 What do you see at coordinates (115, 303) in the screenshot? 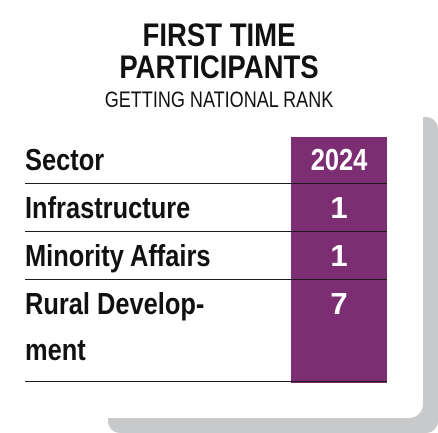
I see `row-label-line-1: Rural Develop-` at bounding box center [115, 303].